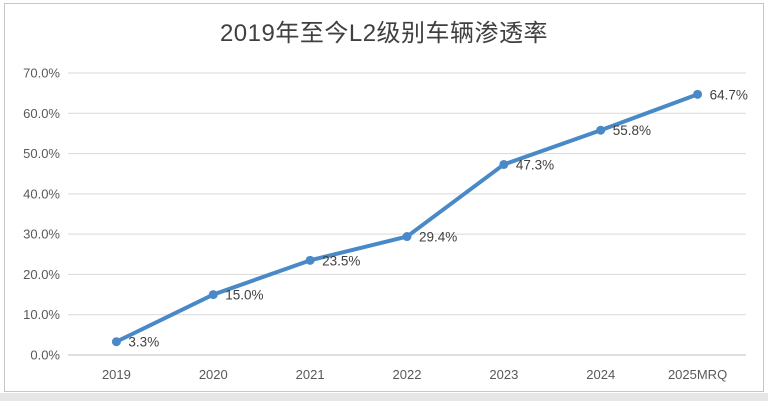 The width and height of the screenshot is (768, 401). Describe the element at coordinates (407, 374) in the screenshot. I see `x-tick-label: 2022` at that location.